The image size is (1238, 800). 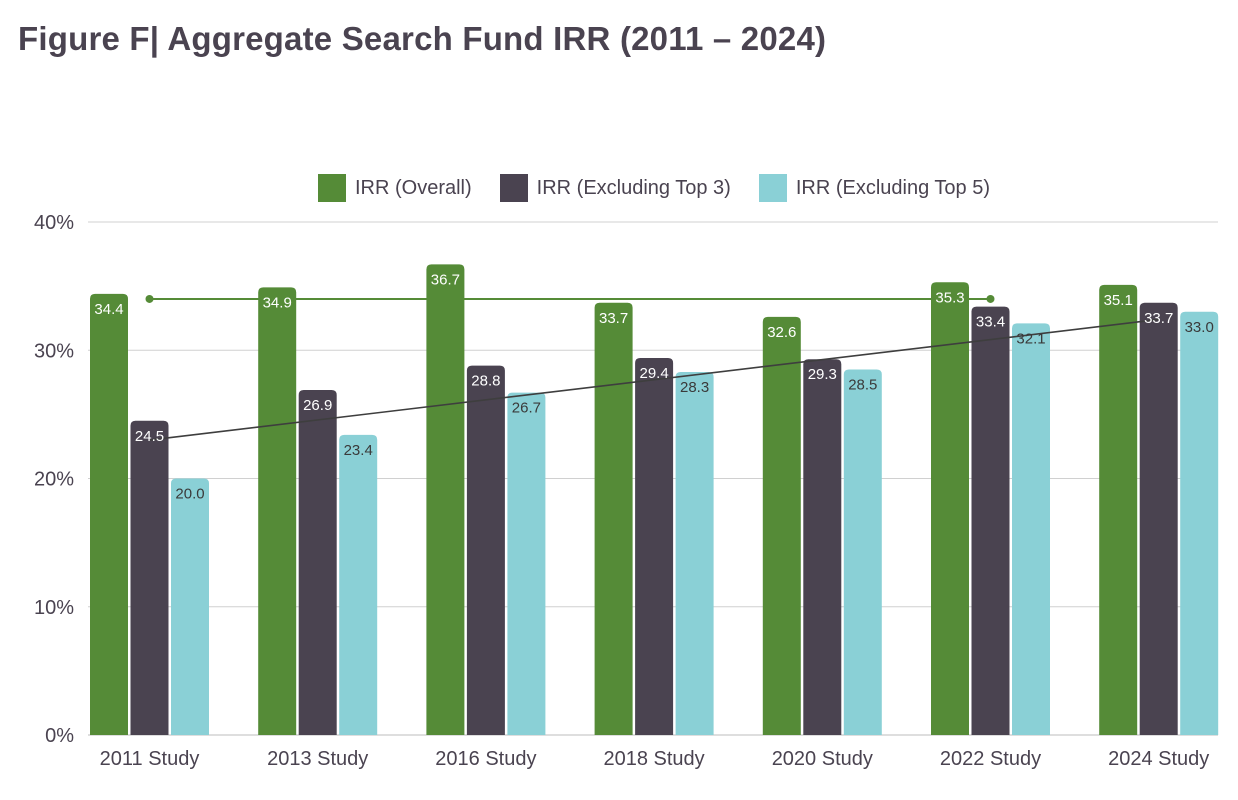 What do you see at coordinates (1158, 759) in the screenshot?
I see `x-tick-label: 2024 Study` at bounding box center [1158, 759].